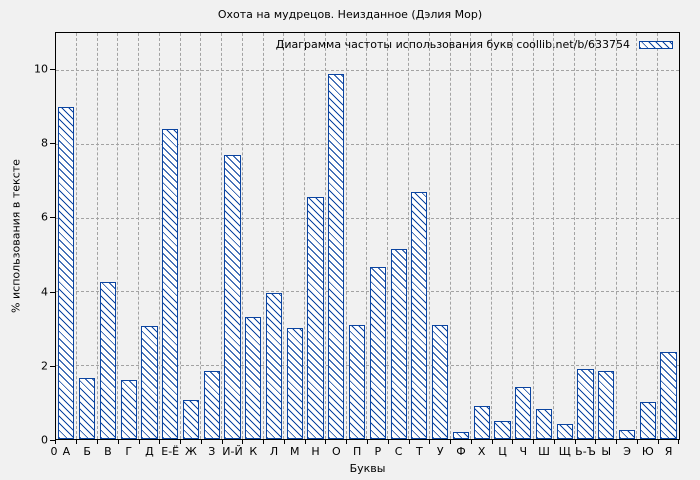 The image size is (700, 480). I want to click on x-tick-label: Ж, so click(191, 451).